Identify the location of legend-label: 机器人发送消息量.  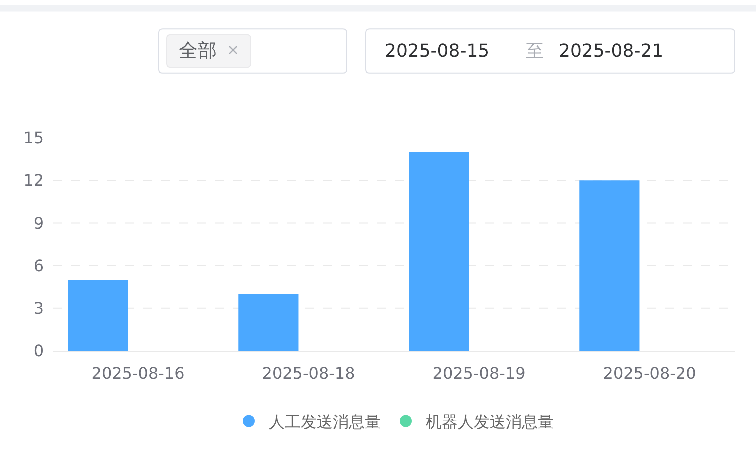
(490, 422).